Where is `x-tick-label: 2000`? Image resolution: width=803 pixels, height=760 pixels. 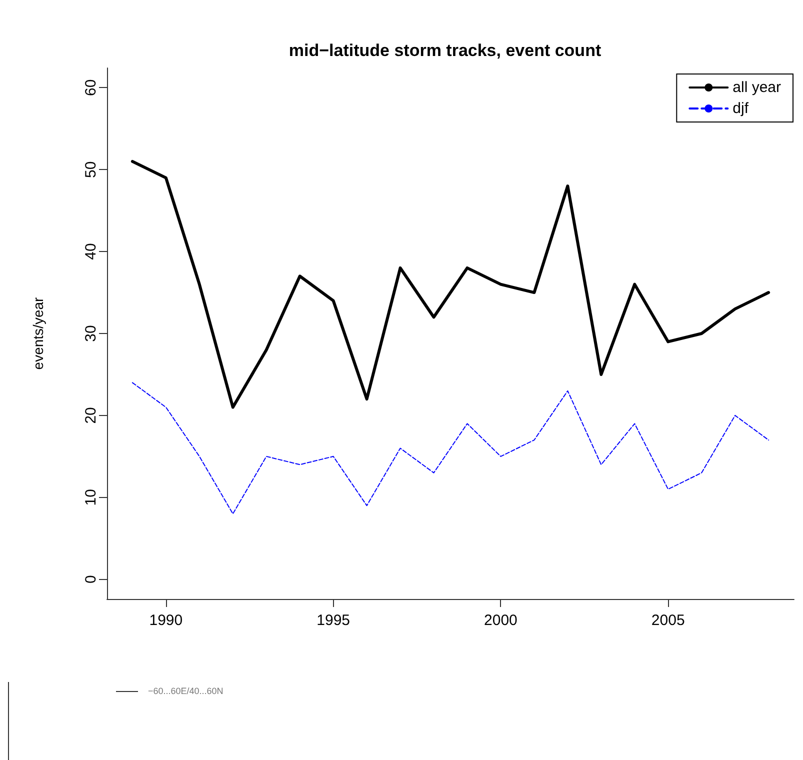 x-tick-label: 2000 is located at coordinates (501, 620).